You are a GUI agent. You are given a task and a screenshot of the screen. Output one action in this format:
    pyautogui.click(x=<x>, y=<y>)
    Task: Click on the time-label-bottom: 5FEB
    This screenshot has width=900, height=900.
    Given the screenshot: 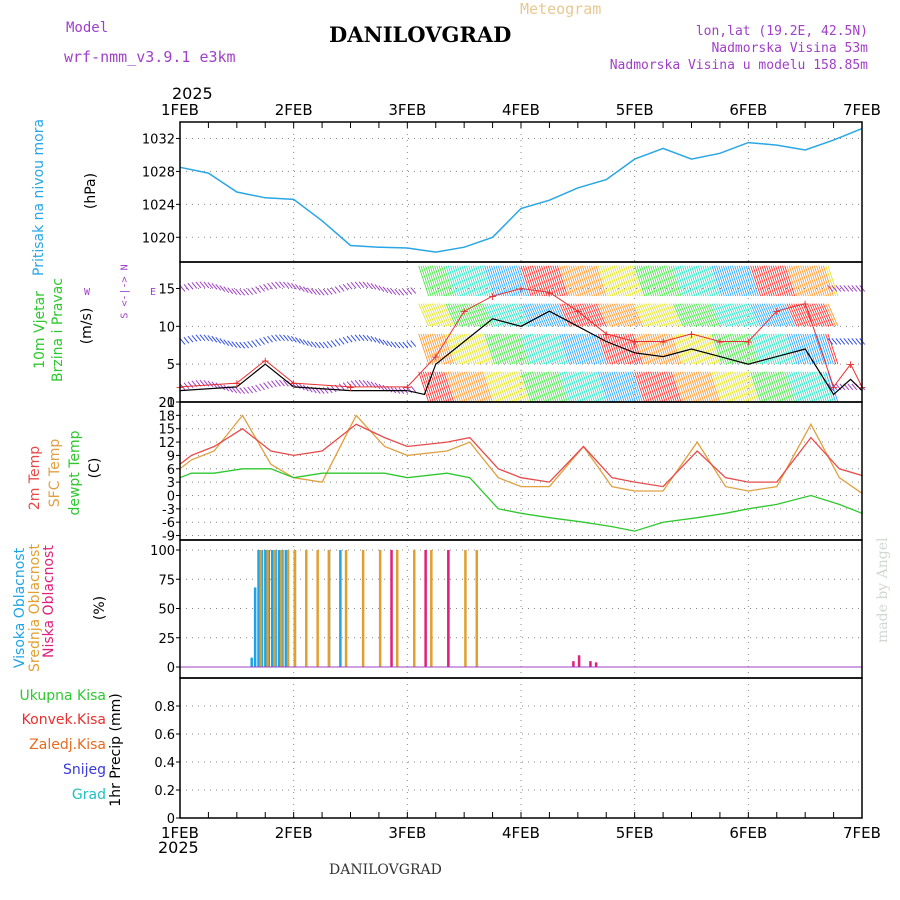 What is the action you would take?
    pyautogui.click(x=635, y=833)
    